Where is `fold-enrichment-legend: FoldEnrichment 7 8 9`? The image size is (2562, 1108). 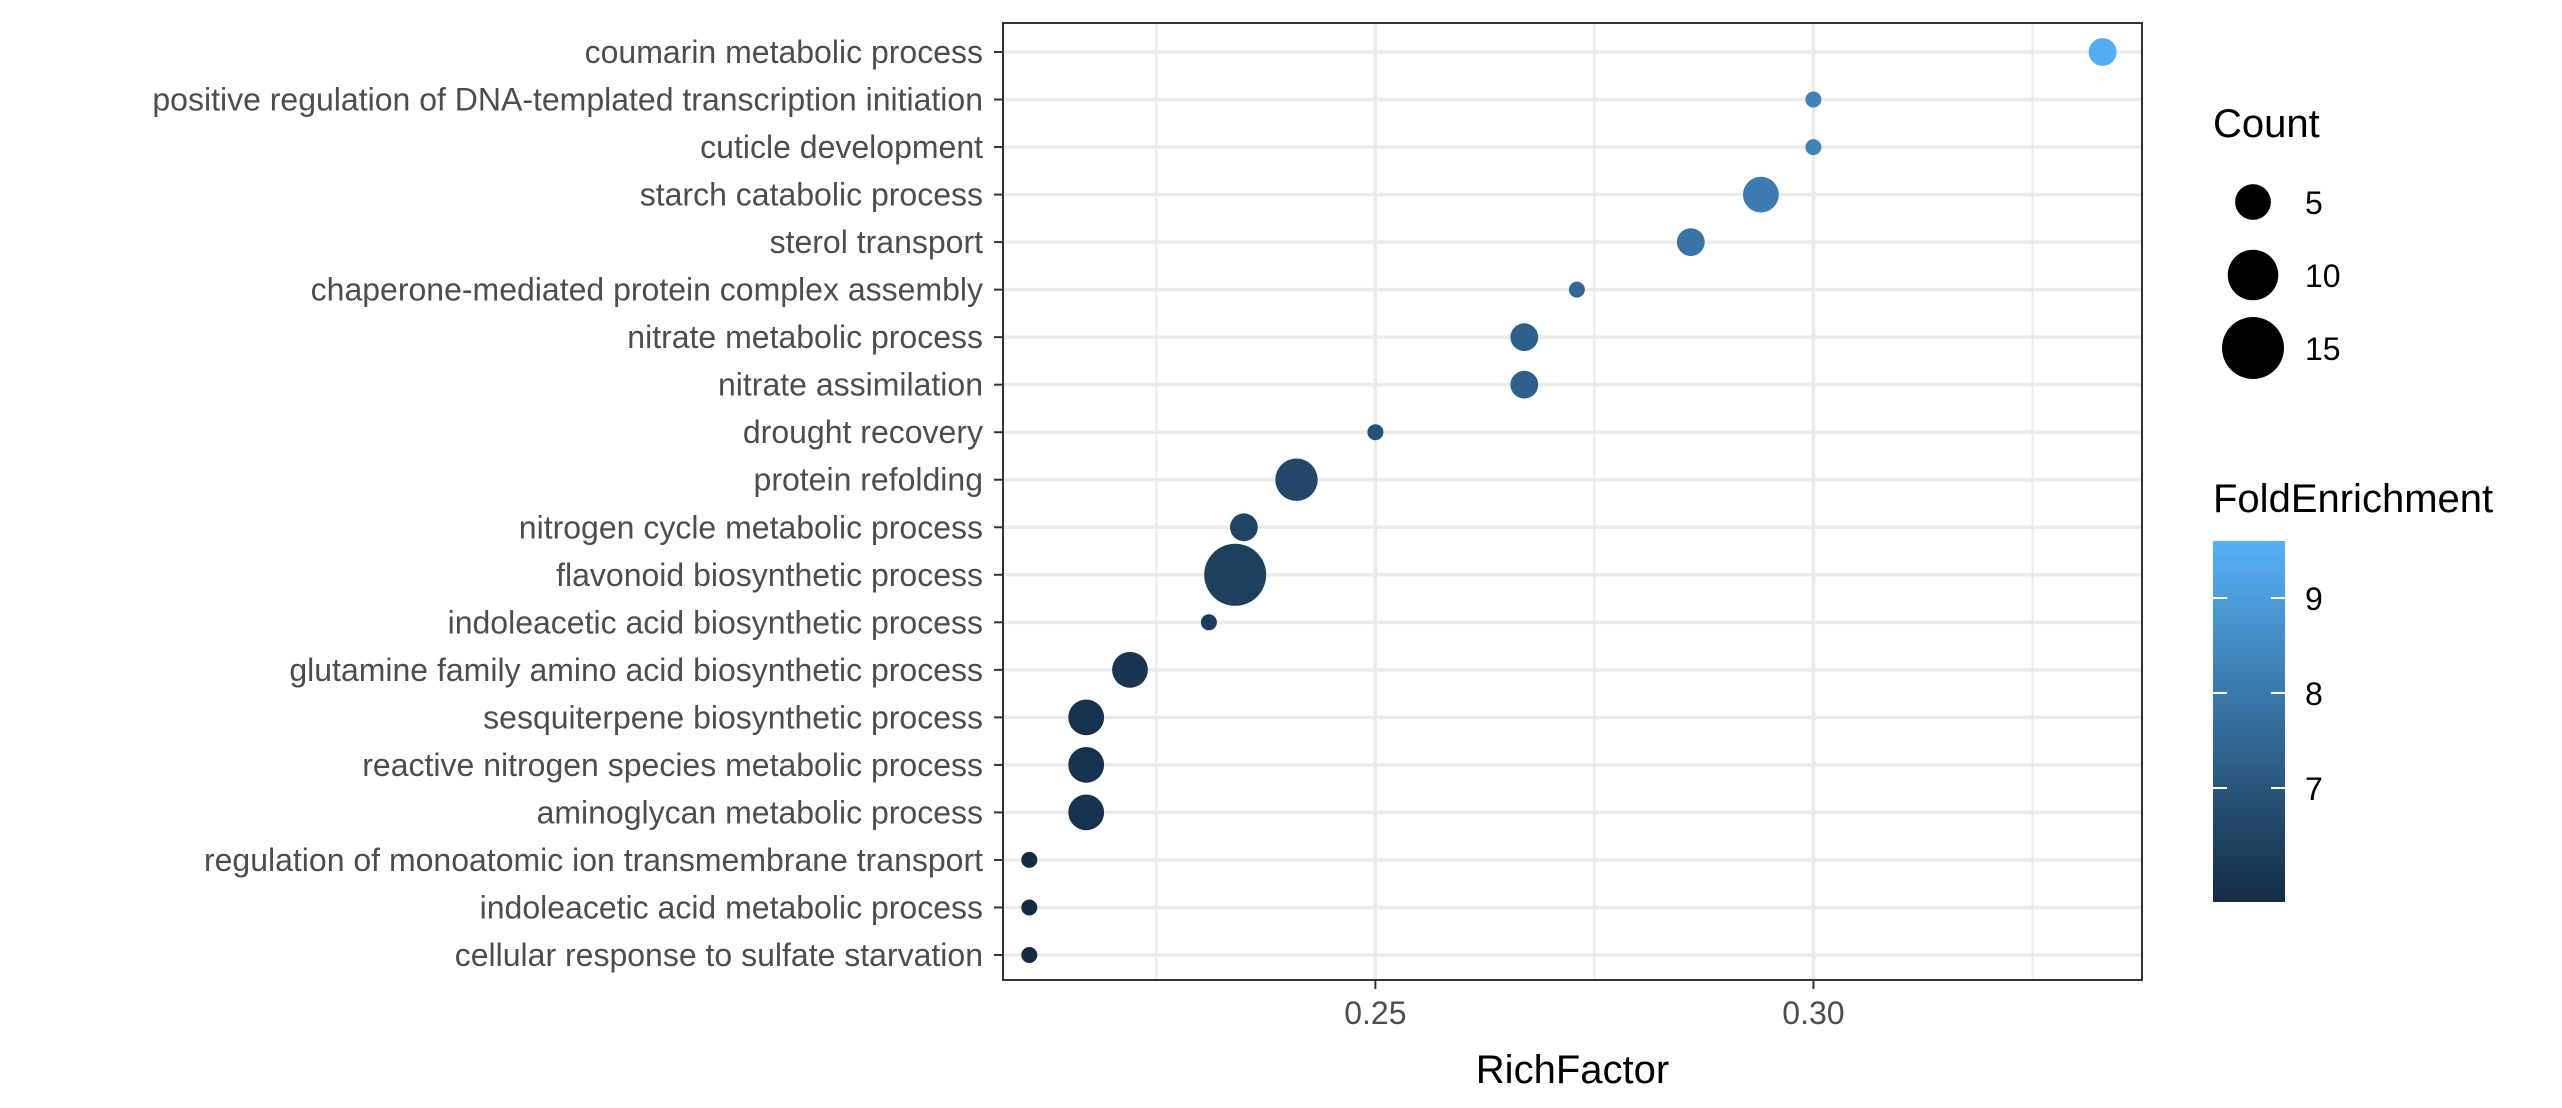
fold-enrichment-legend: FoldEnrichment 7 8 9 is located at coordinates (2353, 689).